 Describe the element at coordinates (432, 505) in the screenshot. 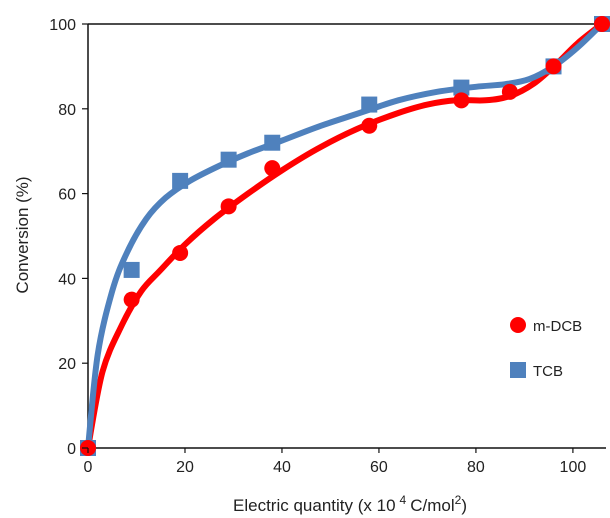

I see `x-axis-title-unit: C/mol` at that location.